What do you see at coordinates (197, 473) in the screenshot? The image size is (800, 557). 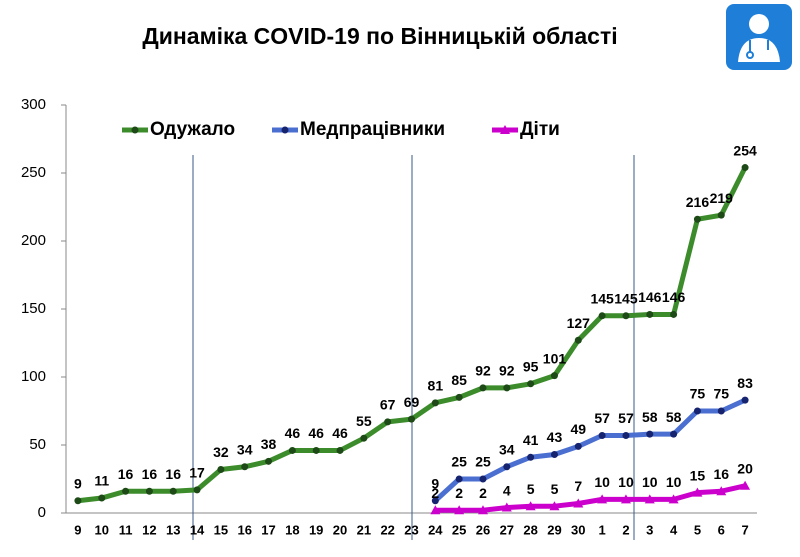 I see `data-label: 17` at bounding box center [197, 473].